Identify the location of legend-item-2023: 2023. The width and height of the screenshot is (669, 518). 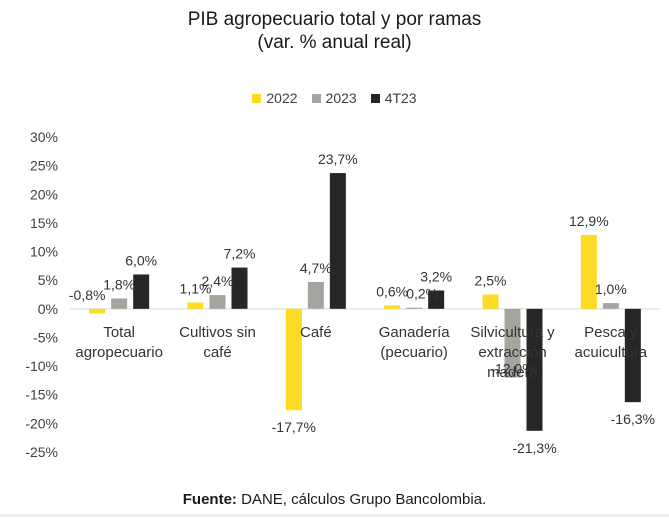
(334, 98).